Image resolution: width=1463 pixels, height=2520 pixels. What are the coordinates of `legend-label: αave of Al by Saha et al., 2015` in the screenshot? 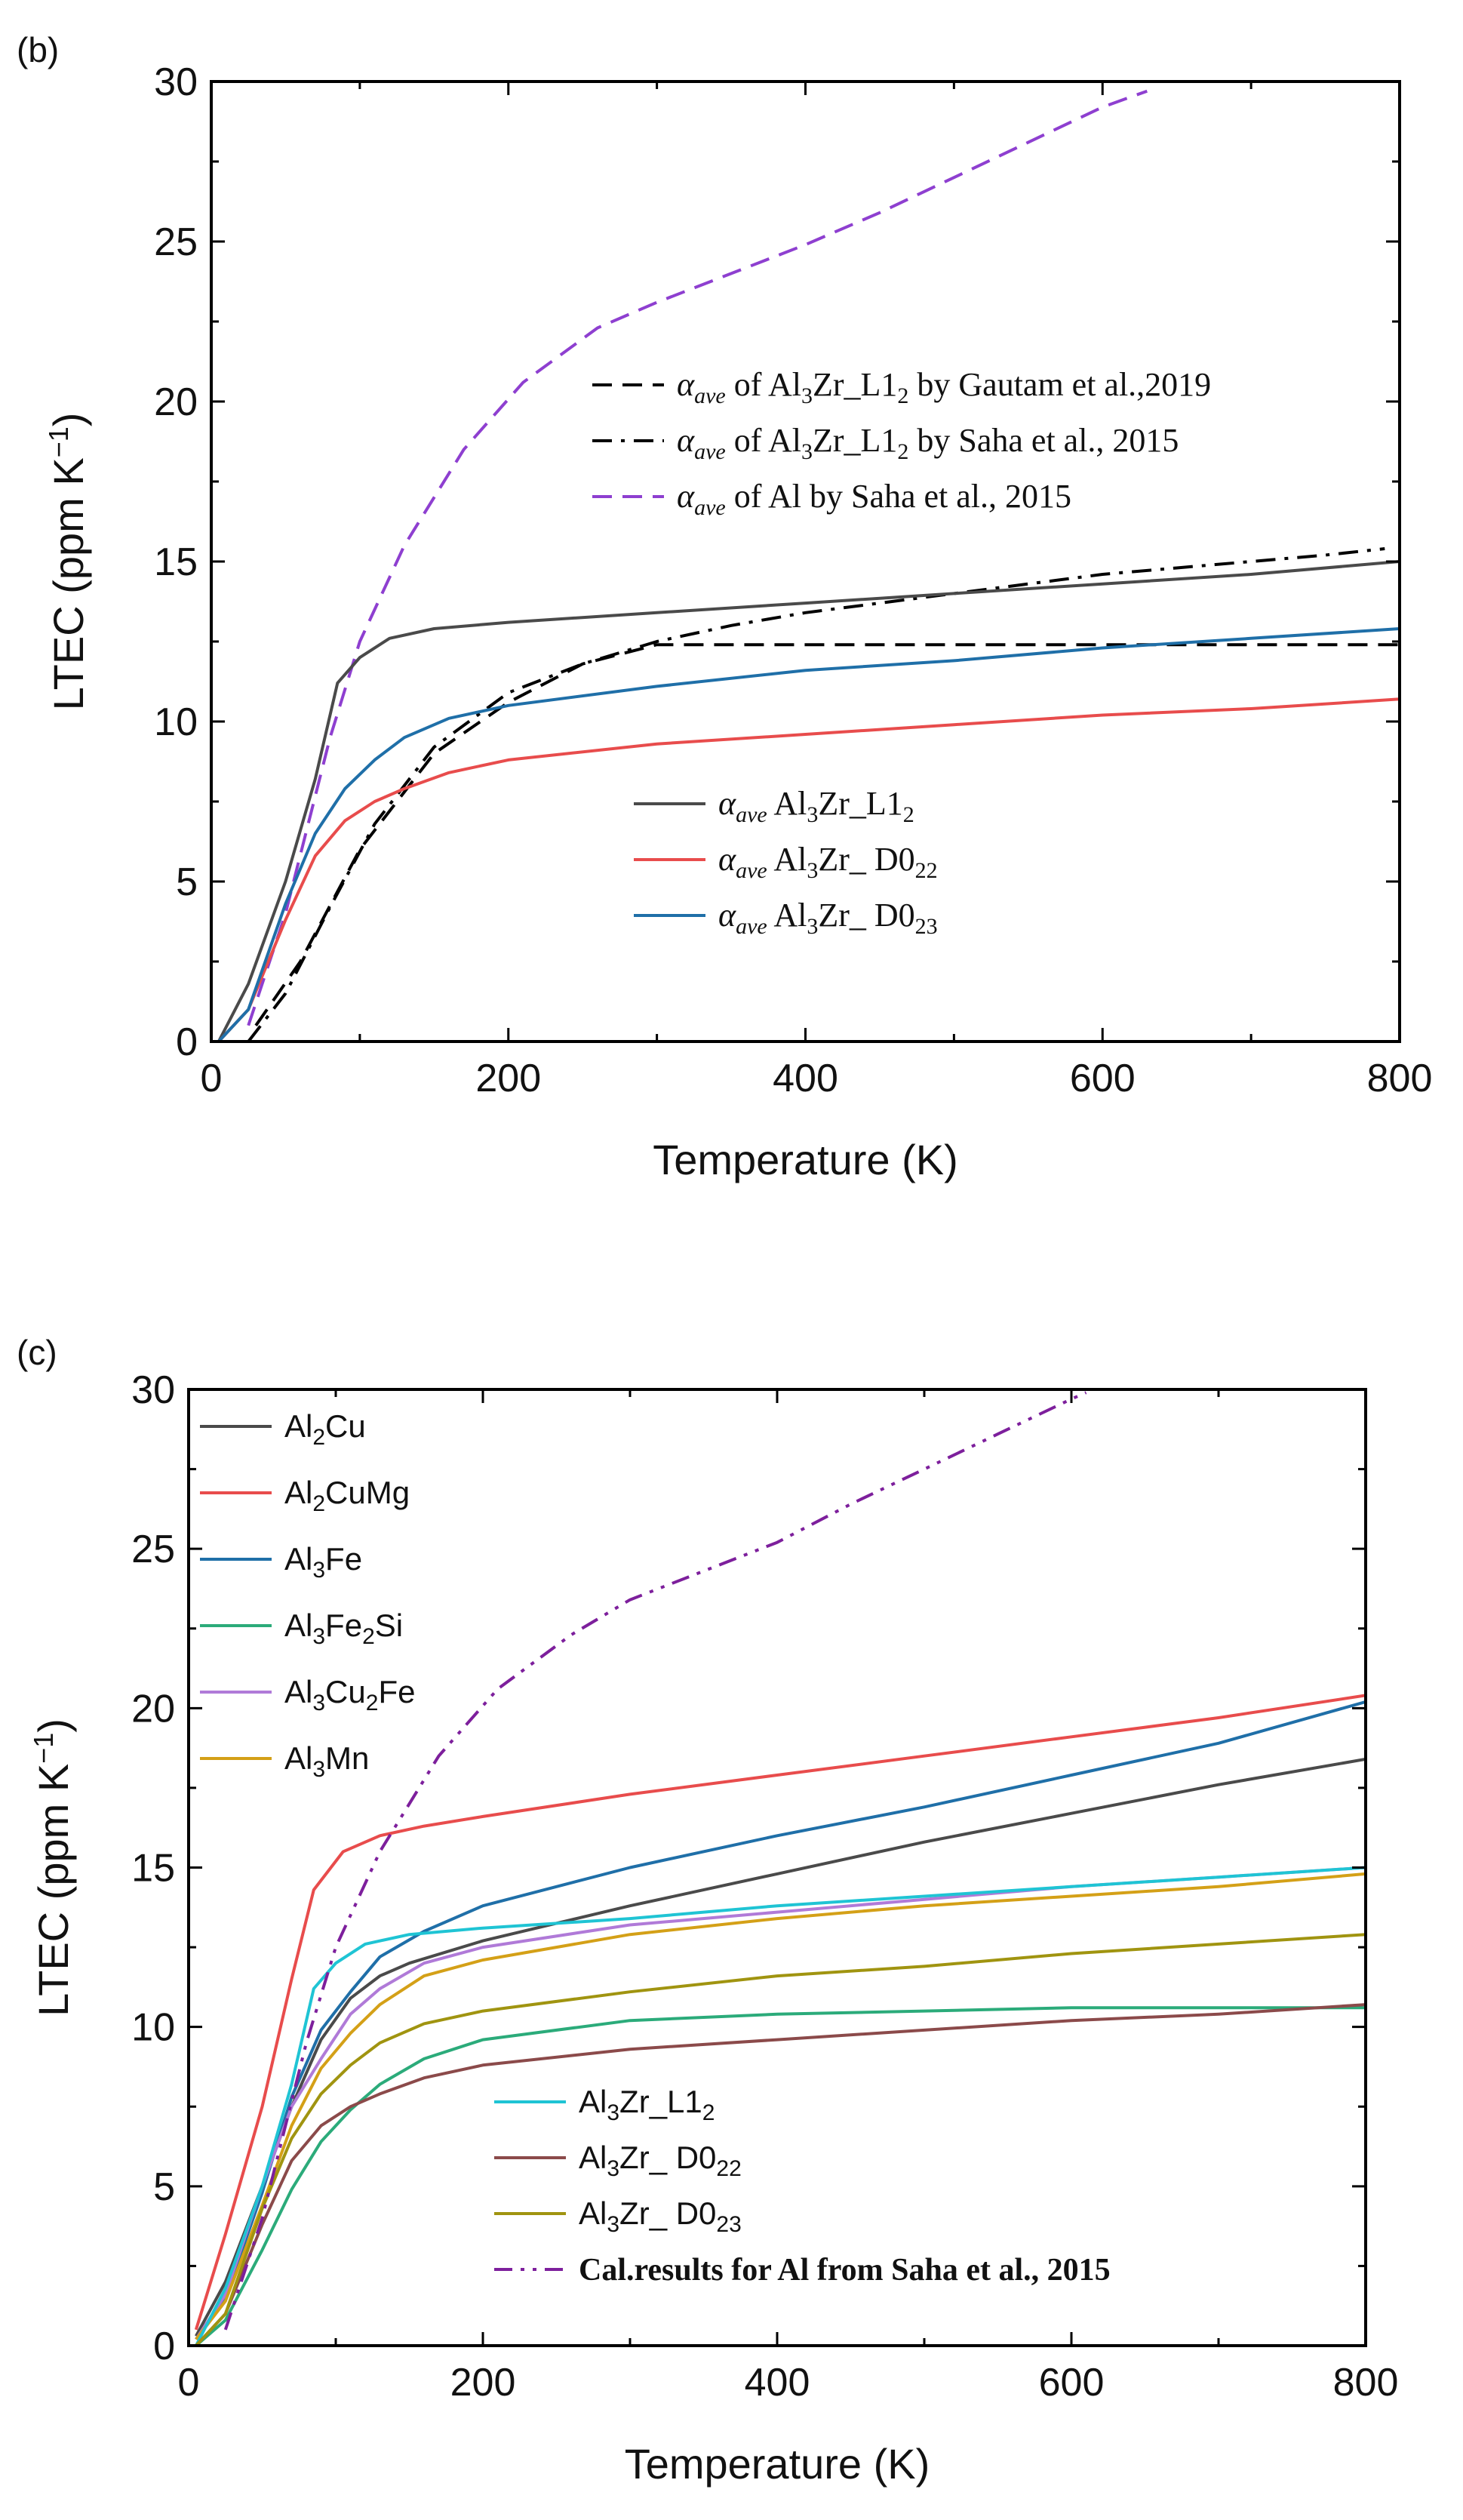 It's located at (874, 499).